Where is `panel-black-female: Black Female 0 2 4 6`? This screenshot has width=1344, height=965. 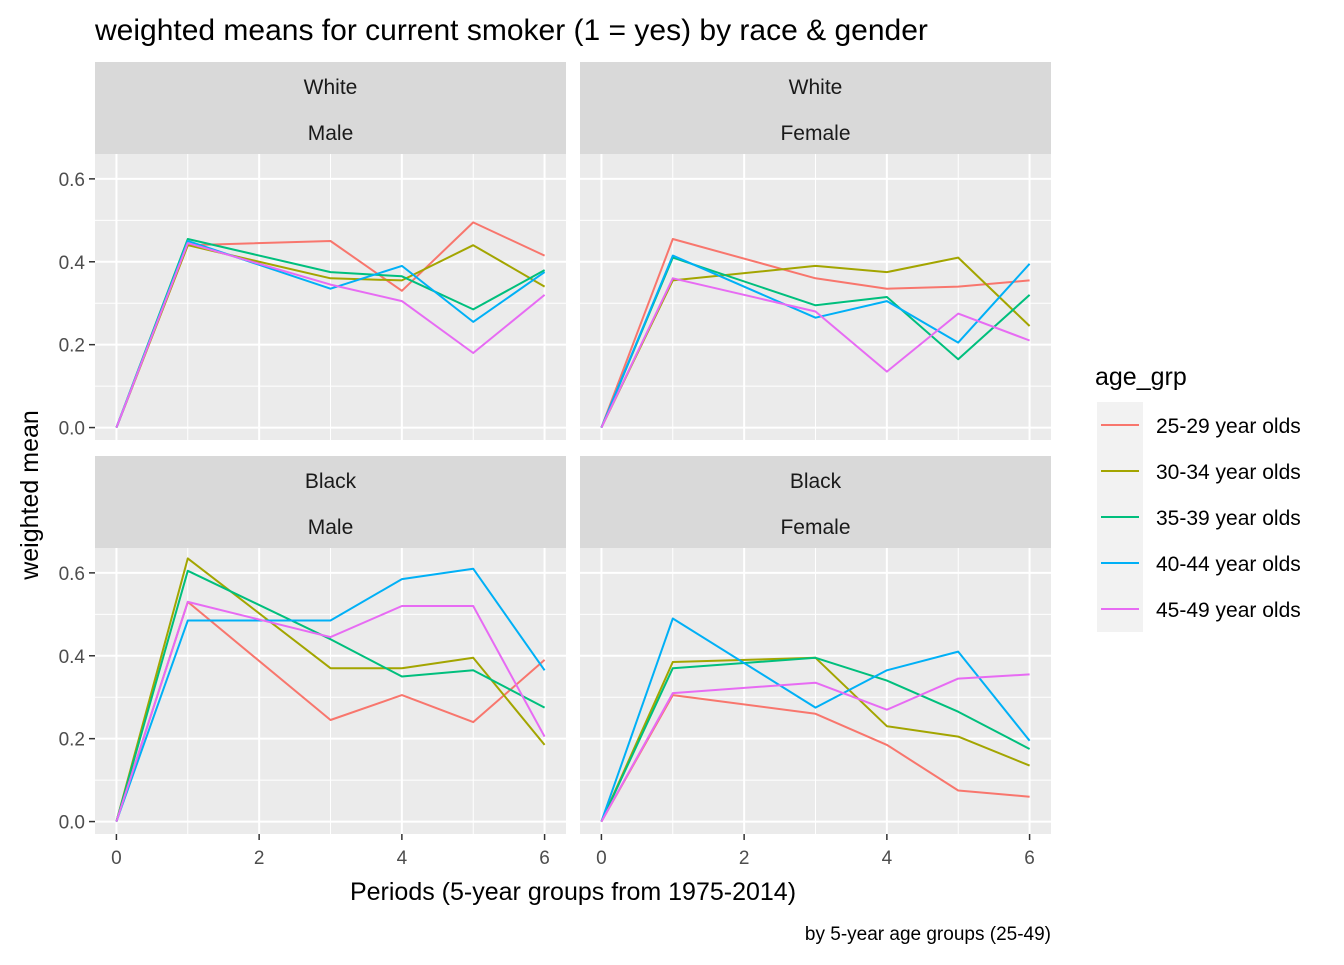
panel-black-female: Black Female 0 2 4 6 is located at coordinates (815, 662).